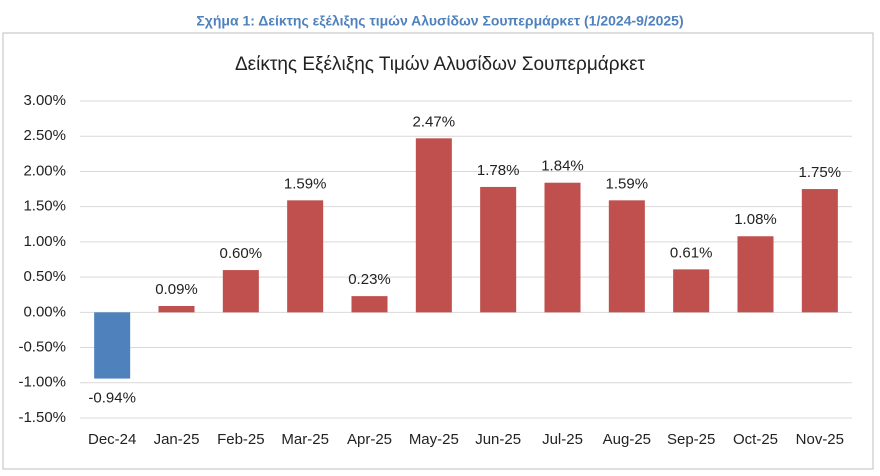 The height and width of the screenshot is (476, 880). Describe the element at coordinates (42, 347) in the screenshot. I see `y-tick-label: -0.50%` at that location.